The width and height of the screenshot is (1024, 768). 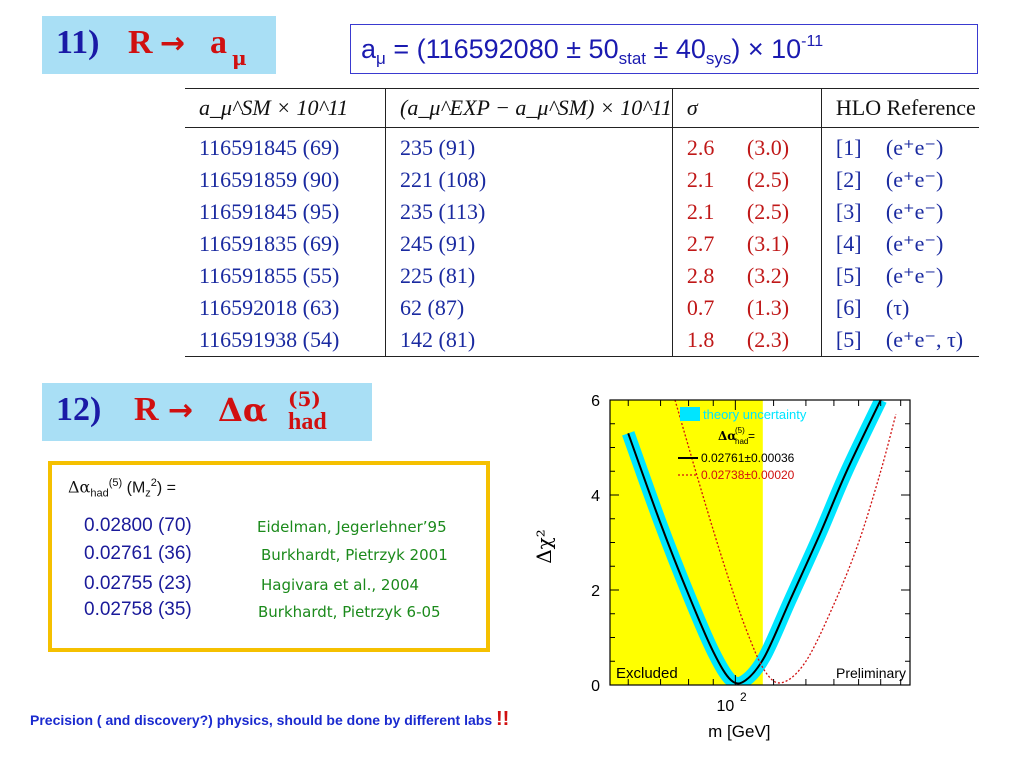 I want to click on legend-band-label: theory uncertainty, so click(x=755, y=414).